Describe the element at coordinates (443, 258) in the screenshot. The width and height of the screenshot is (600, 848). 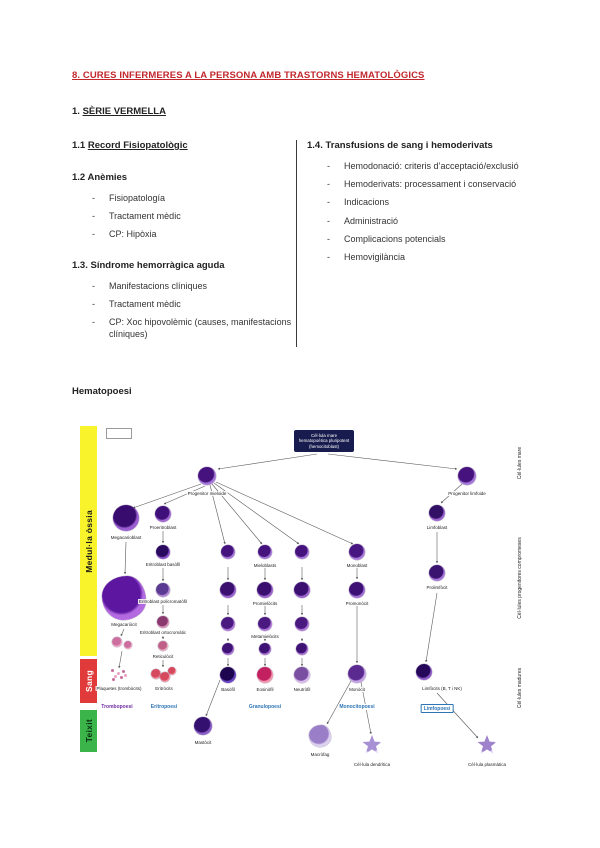
I see `list-item: - Hemovigilància` at that location.